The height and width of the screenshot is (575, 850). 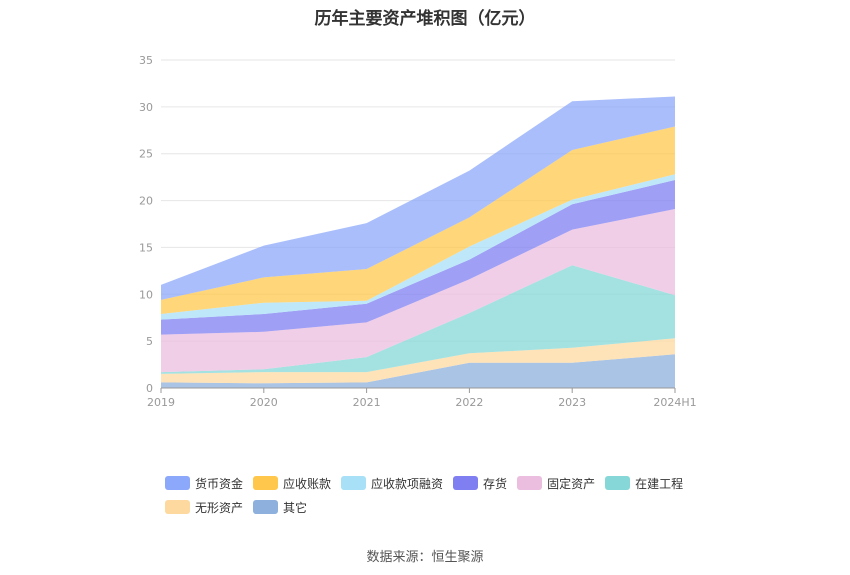 What do you see at coordinates (295, 507) in the screenshot?
I see `legend-label: 其它` at bounding box center [295, 507].